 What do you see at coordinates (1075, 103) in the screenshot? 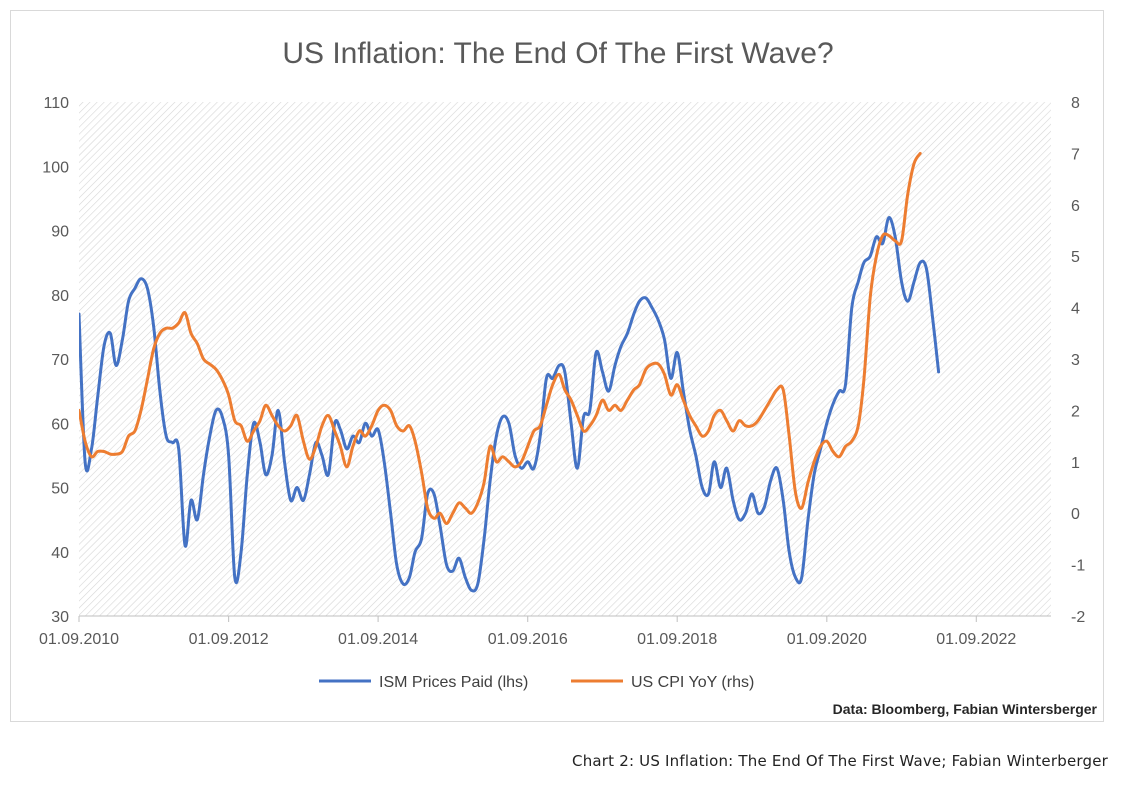
I see `y-right-tick-label: 8` at bounding box center [1075, 103].